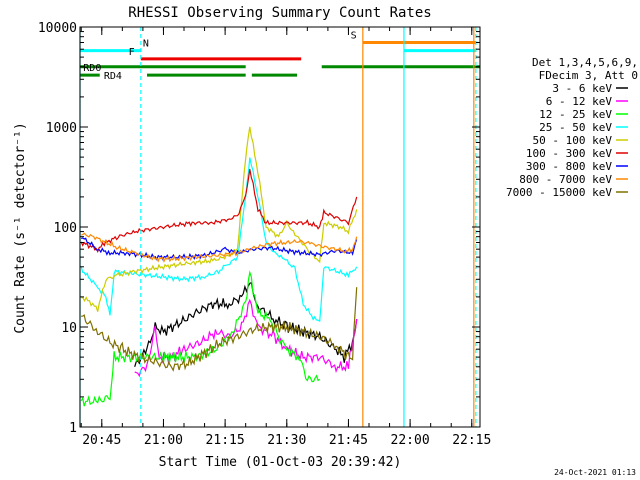 The height and width of the screenshot is (480, 640). Describe the element at coordinates (286, 440) in the screenshot. I see `x-tick-label: 21:30` at that location.